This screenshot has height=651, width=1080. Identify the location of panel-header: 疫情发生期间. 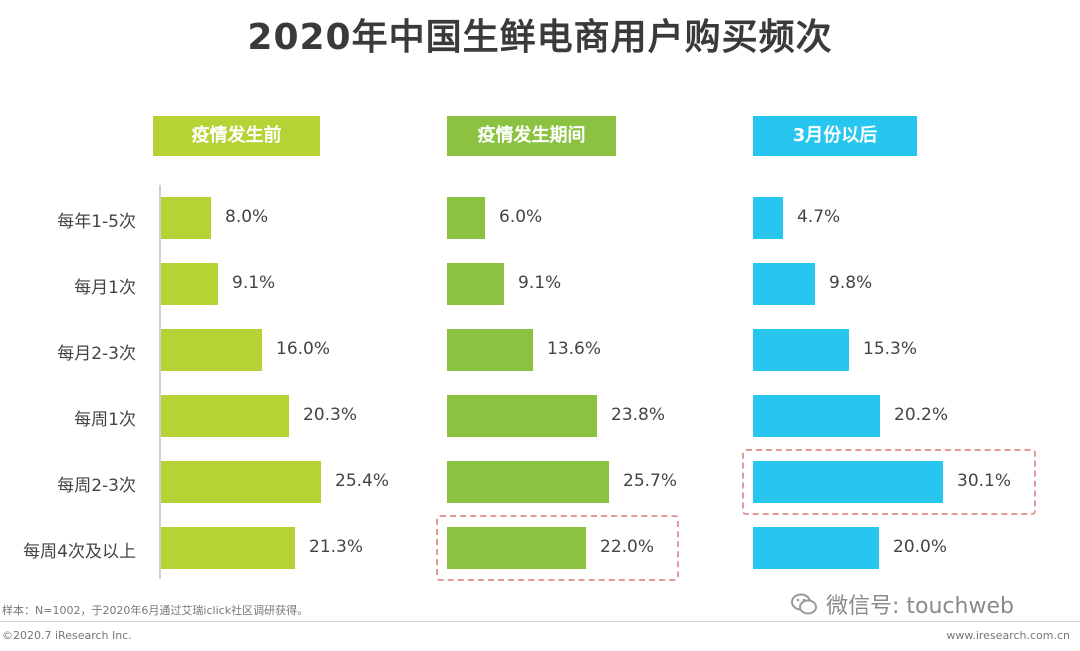
(531, 136).